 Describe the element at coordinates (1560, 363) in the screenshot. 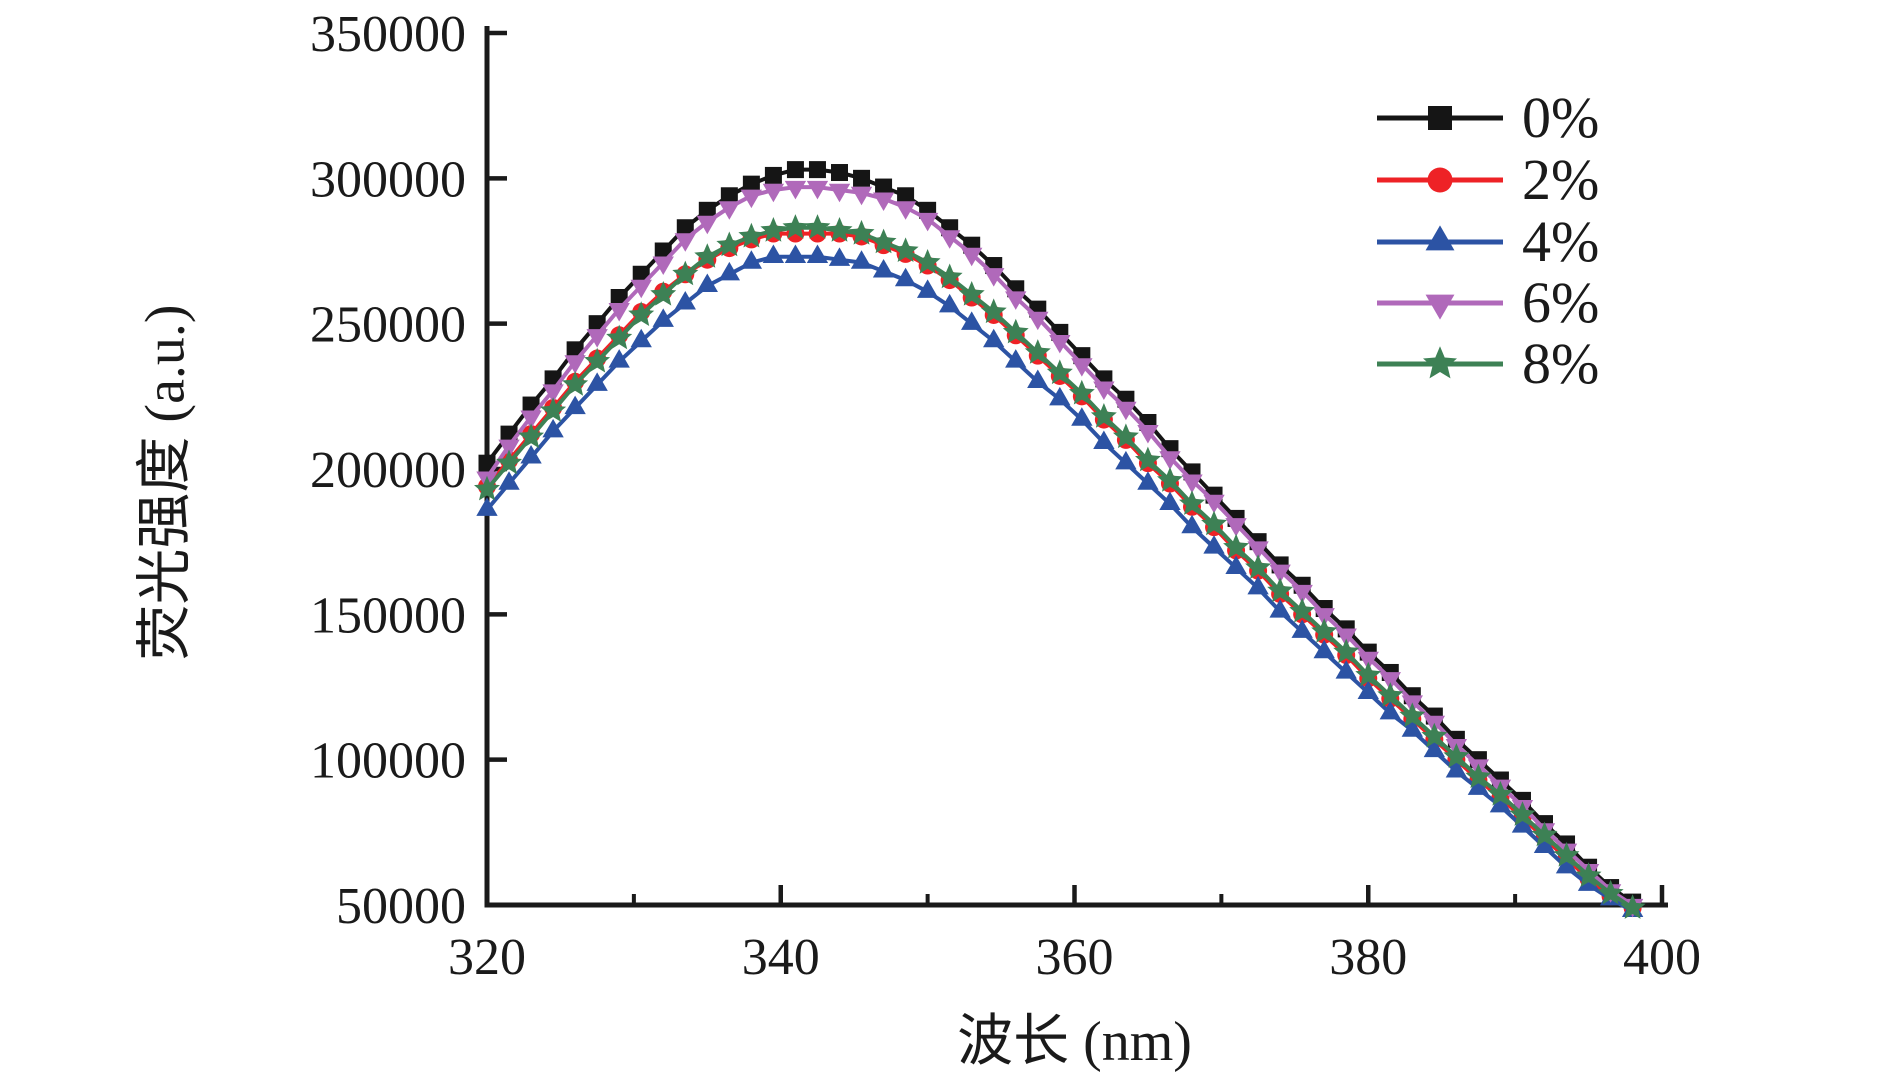

I see `legend-label-8%: 8%` at that location.